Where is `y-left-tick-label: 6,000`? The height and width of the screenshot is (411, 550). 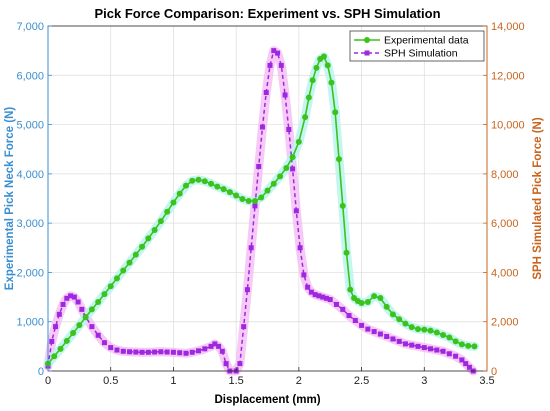
y-left-tick-label: 6,000 is located at coordinates (30, 76).